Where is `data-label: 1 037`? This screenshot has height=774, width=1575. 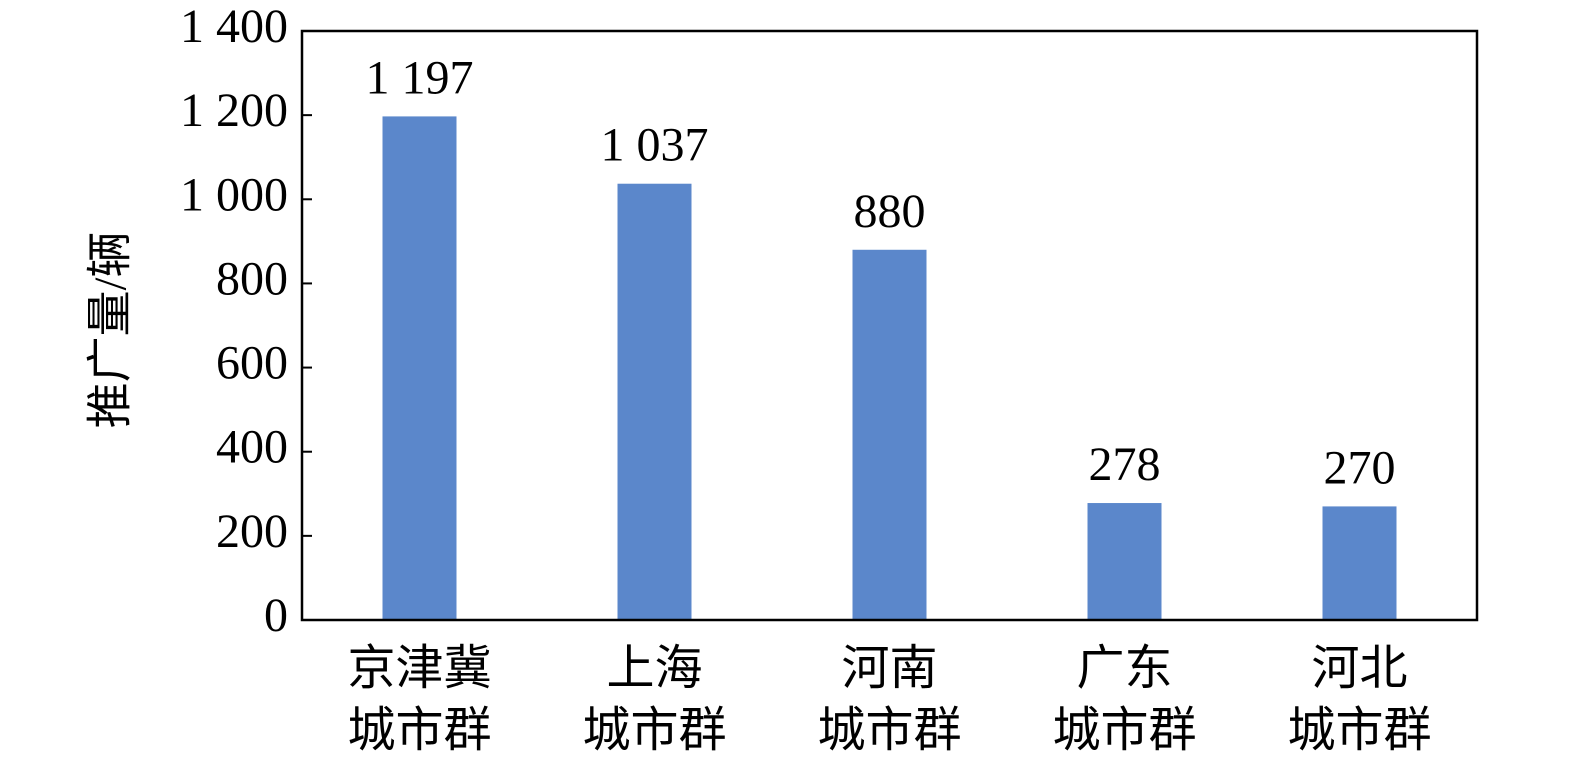
data-label: 1 037 is located at coordinates (655, 145).